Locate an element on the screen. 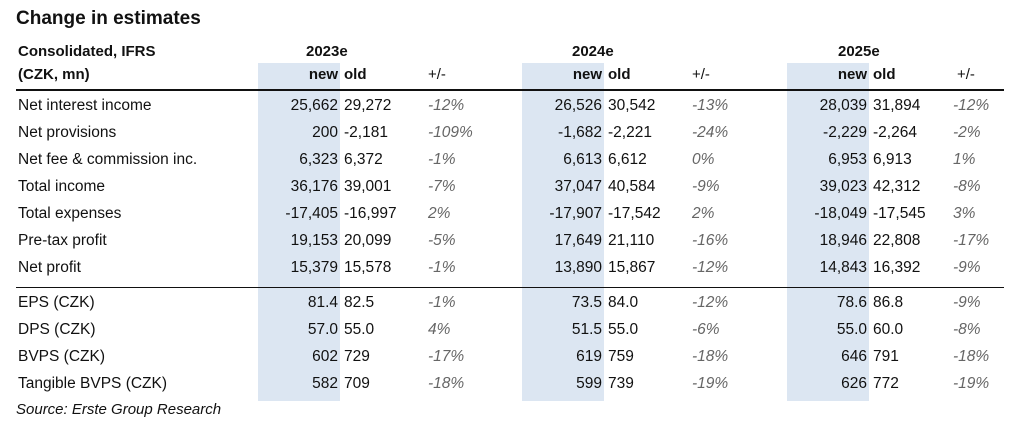 Image resolution: width=1024 pixels, height=430 pixels. table-title: Change in estimates is located at coordinates (108, 18).